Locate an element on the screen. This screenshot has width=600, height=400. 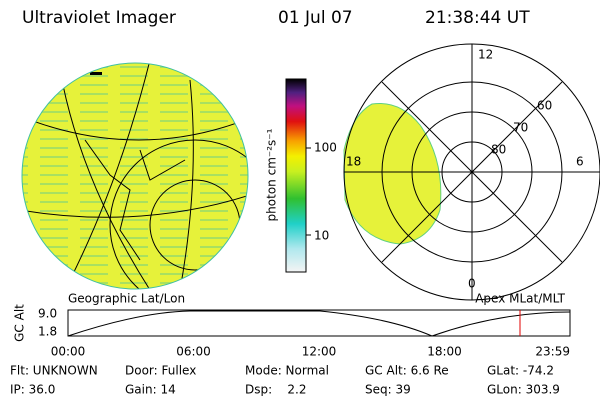
colorbar is located at coordinates (296, 175).